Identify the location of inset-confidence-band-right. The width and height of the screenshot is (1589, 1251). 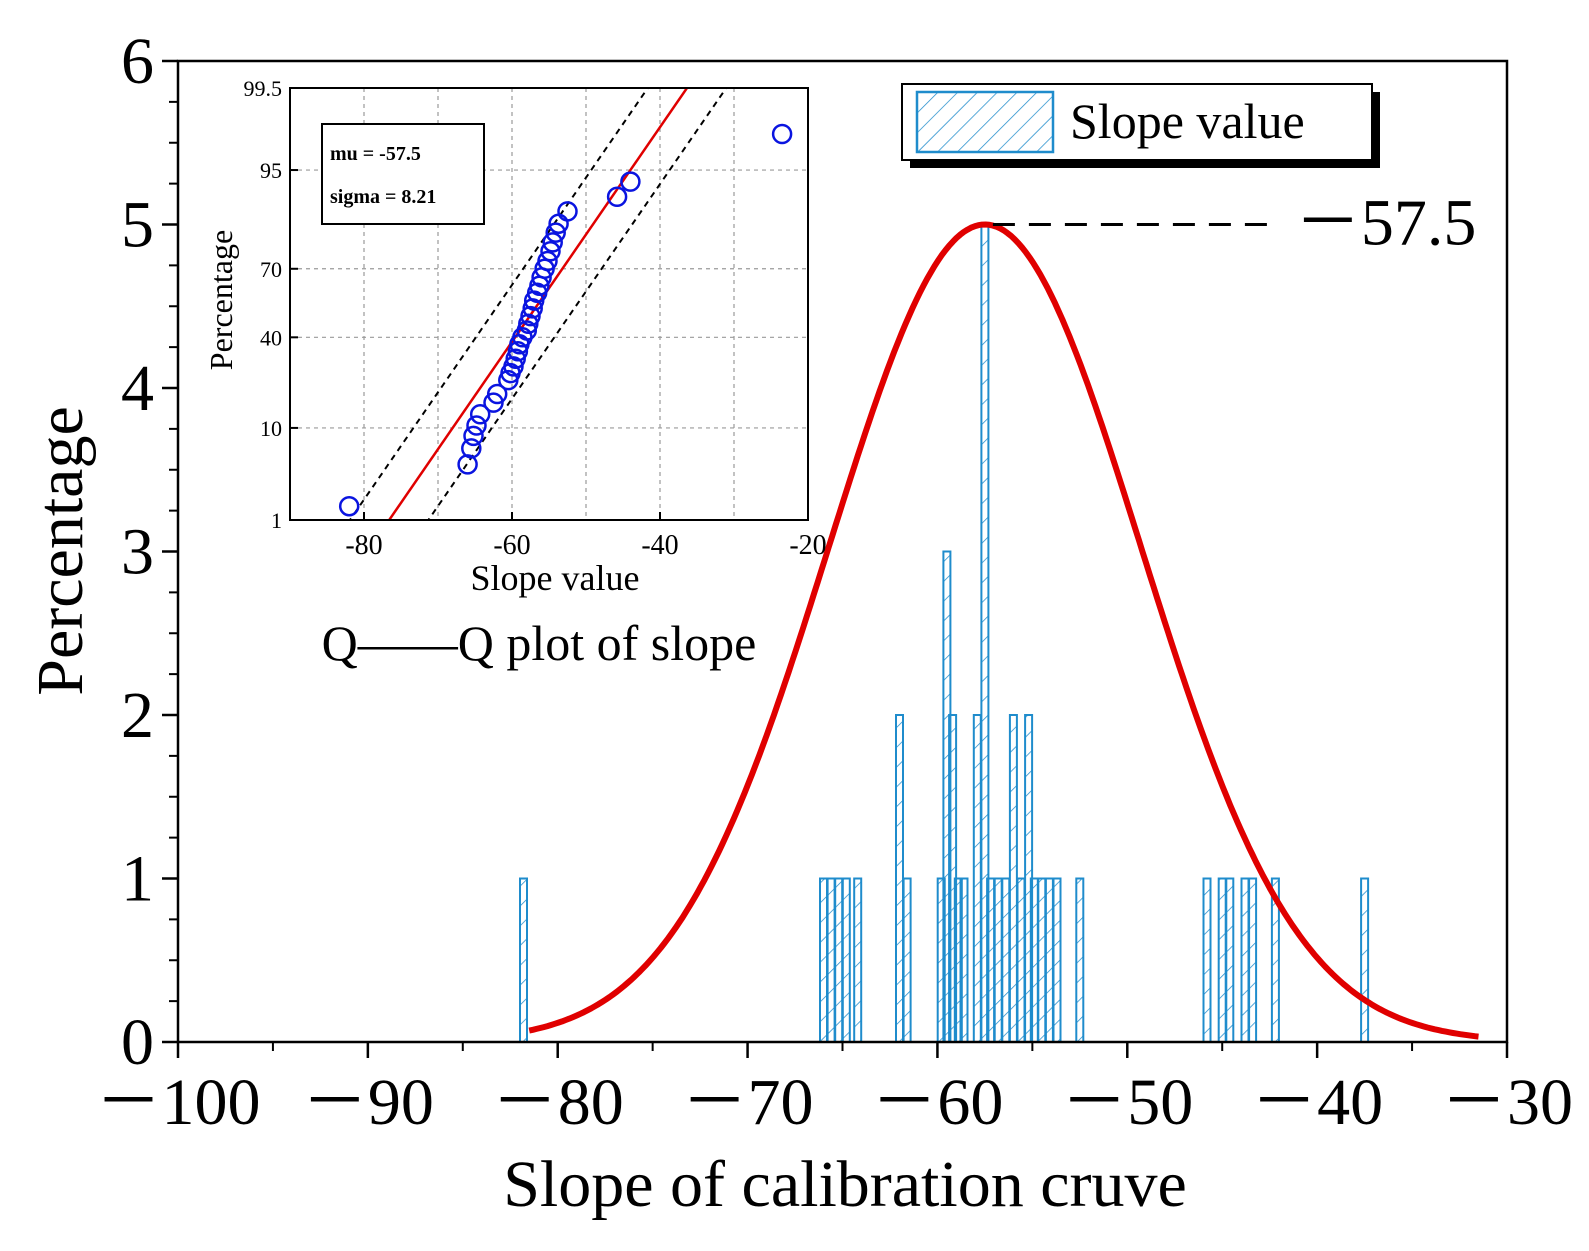
(577, 304).